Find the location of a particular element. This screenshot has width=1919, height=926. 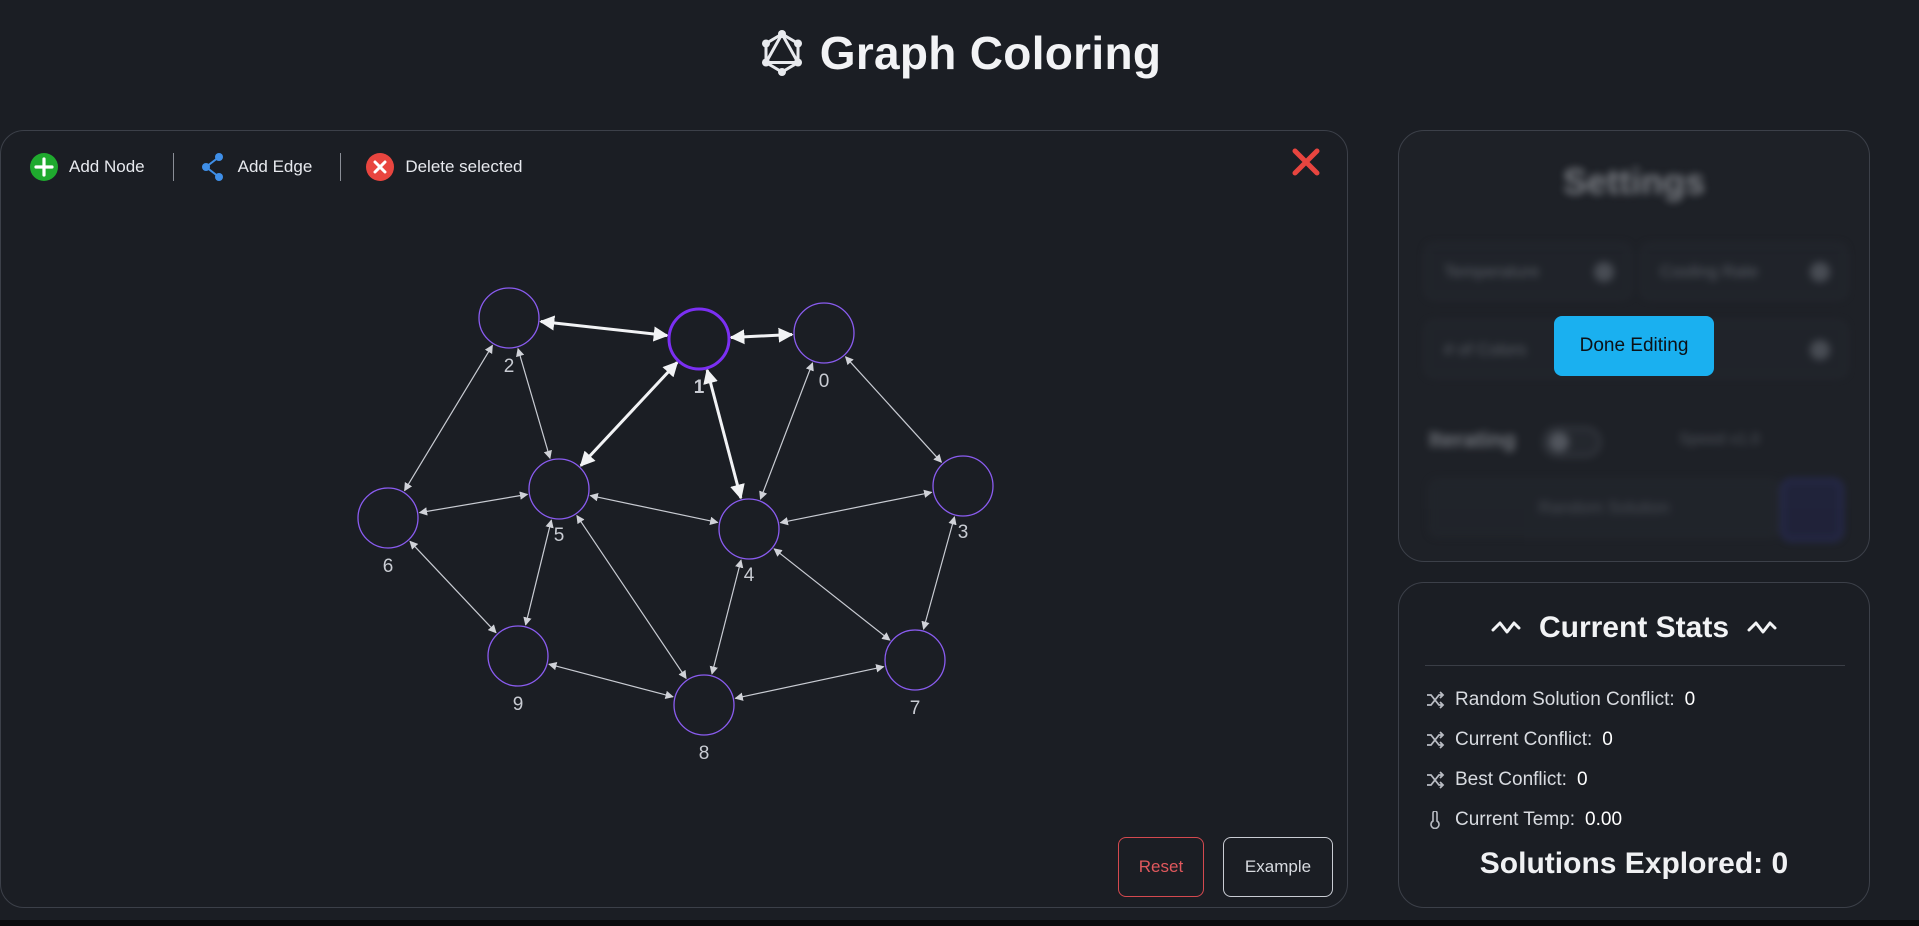

page-title: Graph Coloring is located at coordinates (990, 53).